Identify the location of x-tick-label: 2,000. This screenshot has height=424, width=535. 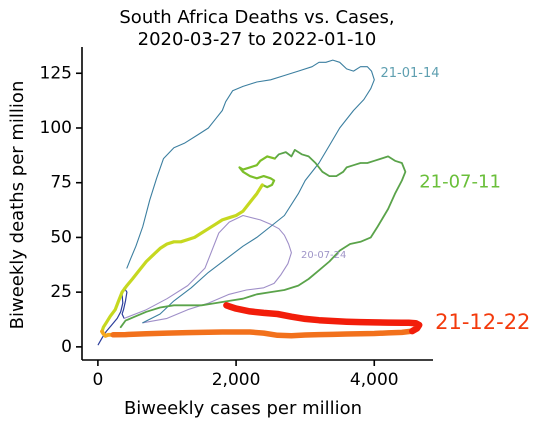
(236, 380).